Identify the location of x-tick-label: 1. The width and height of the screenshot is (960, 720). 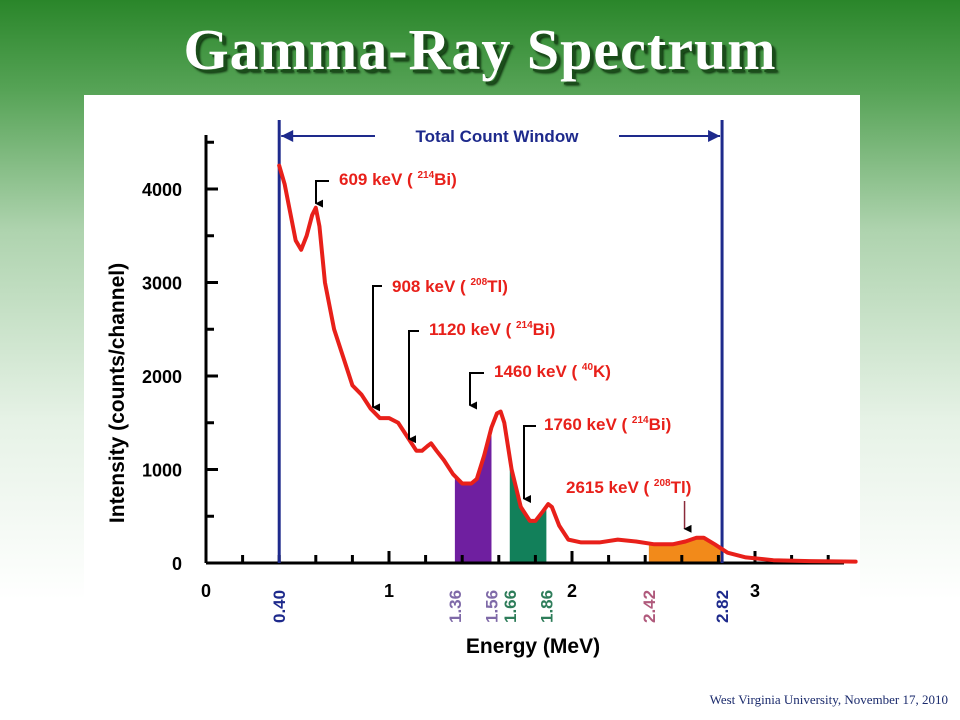
(389, 591).